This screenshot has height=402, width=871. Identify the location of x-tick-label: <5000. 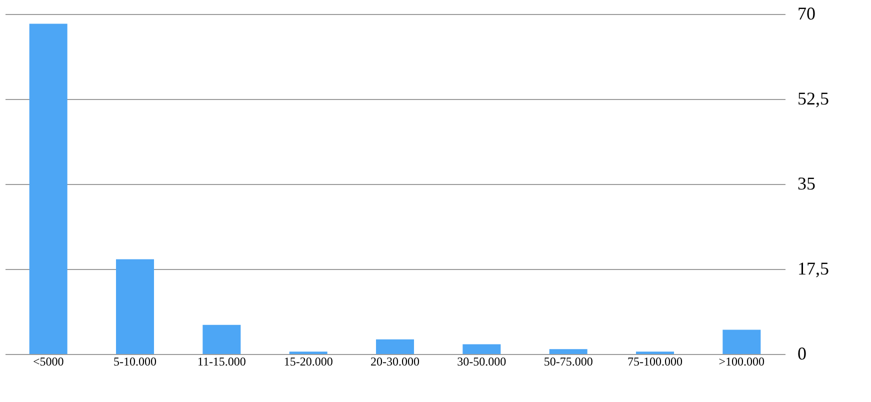
(48, 361).